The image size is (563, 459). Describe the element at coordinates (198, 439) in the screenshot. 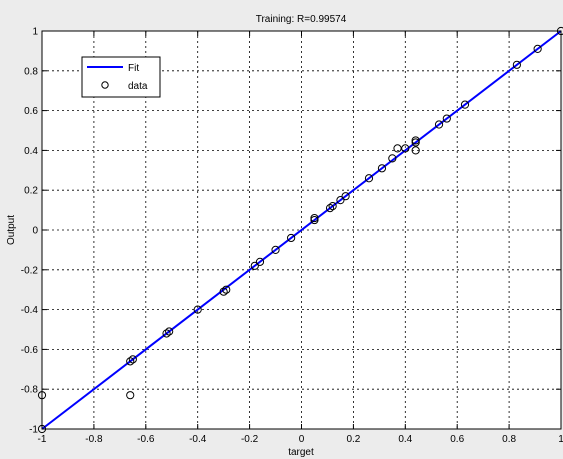

I see `x-tick-label: -0.4` at that location.